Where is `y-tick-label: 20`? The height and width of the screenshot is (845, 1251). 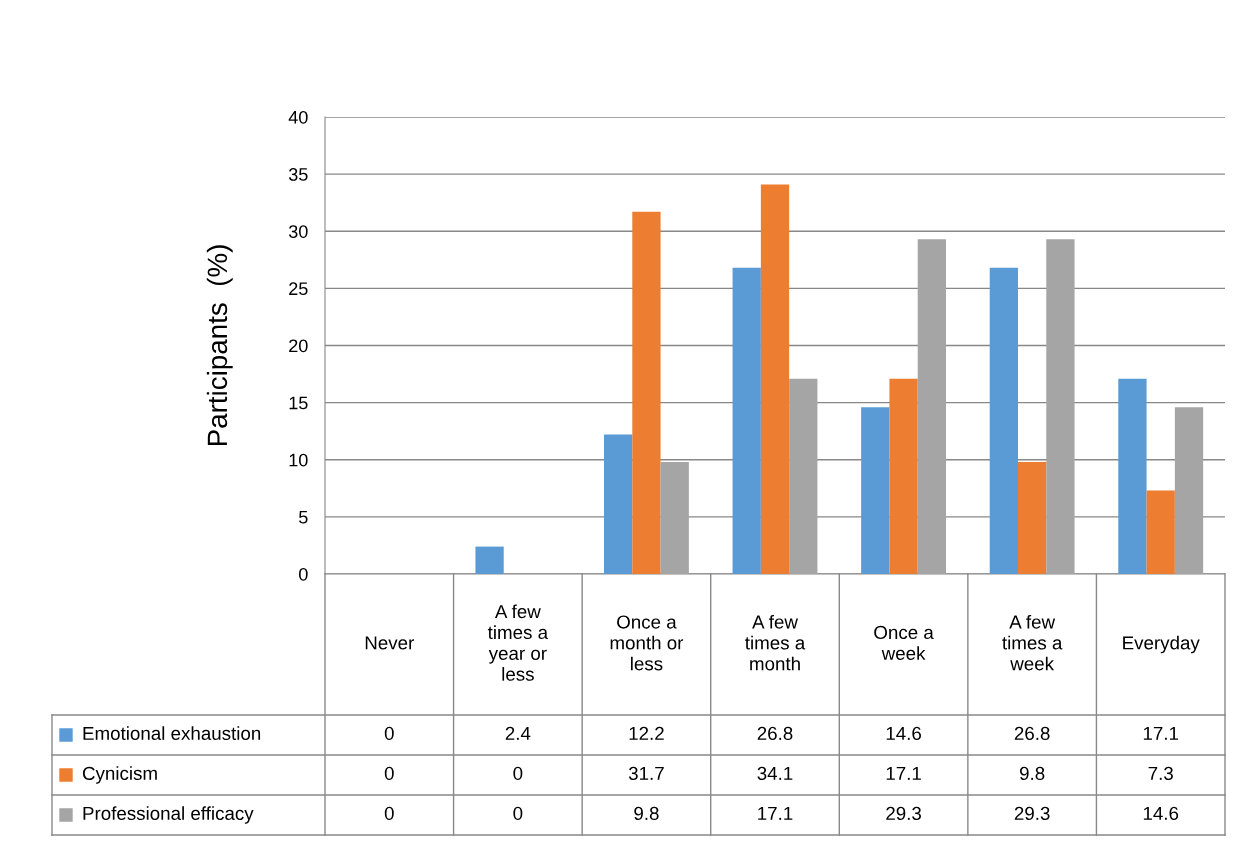
y-tick-label: 20 is located at coordinates (298, 346).